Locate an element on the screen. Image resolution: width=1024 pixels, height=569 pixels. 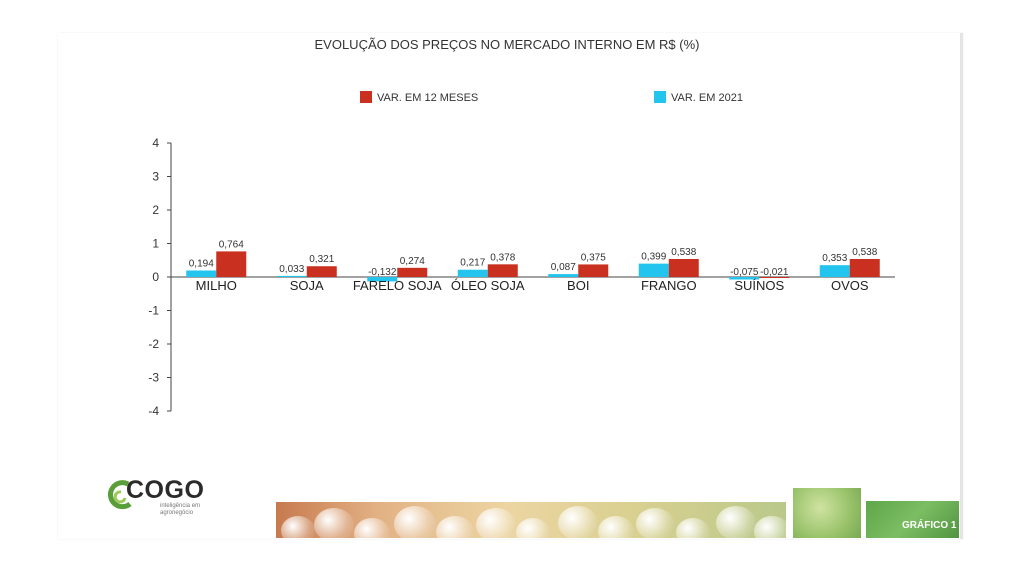
cogo-logo-icon is located at coordinates (120, 495).